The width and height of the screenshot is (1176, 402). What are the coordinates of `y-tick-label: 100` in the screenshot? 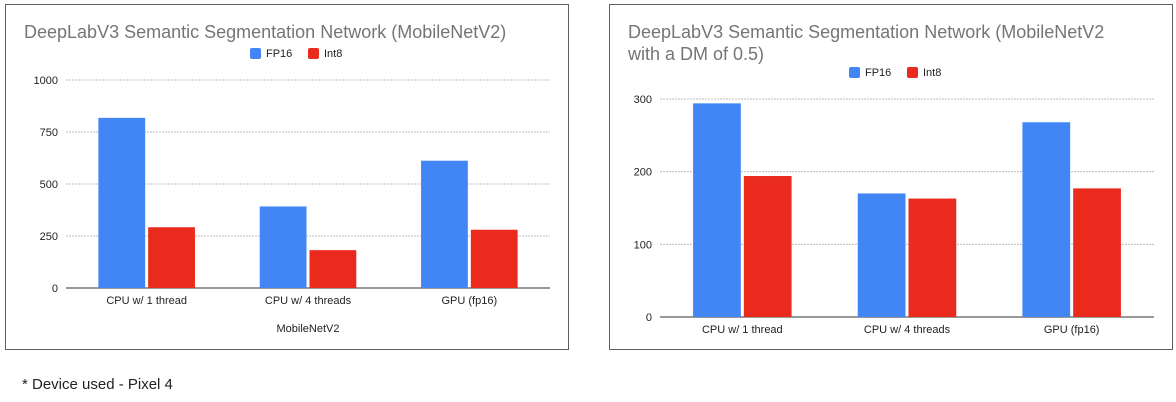 It's located at (643, 245).